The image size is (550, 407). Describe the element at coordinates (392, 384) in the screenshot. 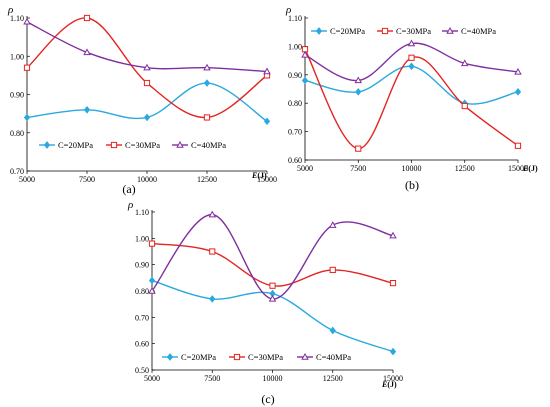

I see `x-axis-label-unit: (J)` at that location.